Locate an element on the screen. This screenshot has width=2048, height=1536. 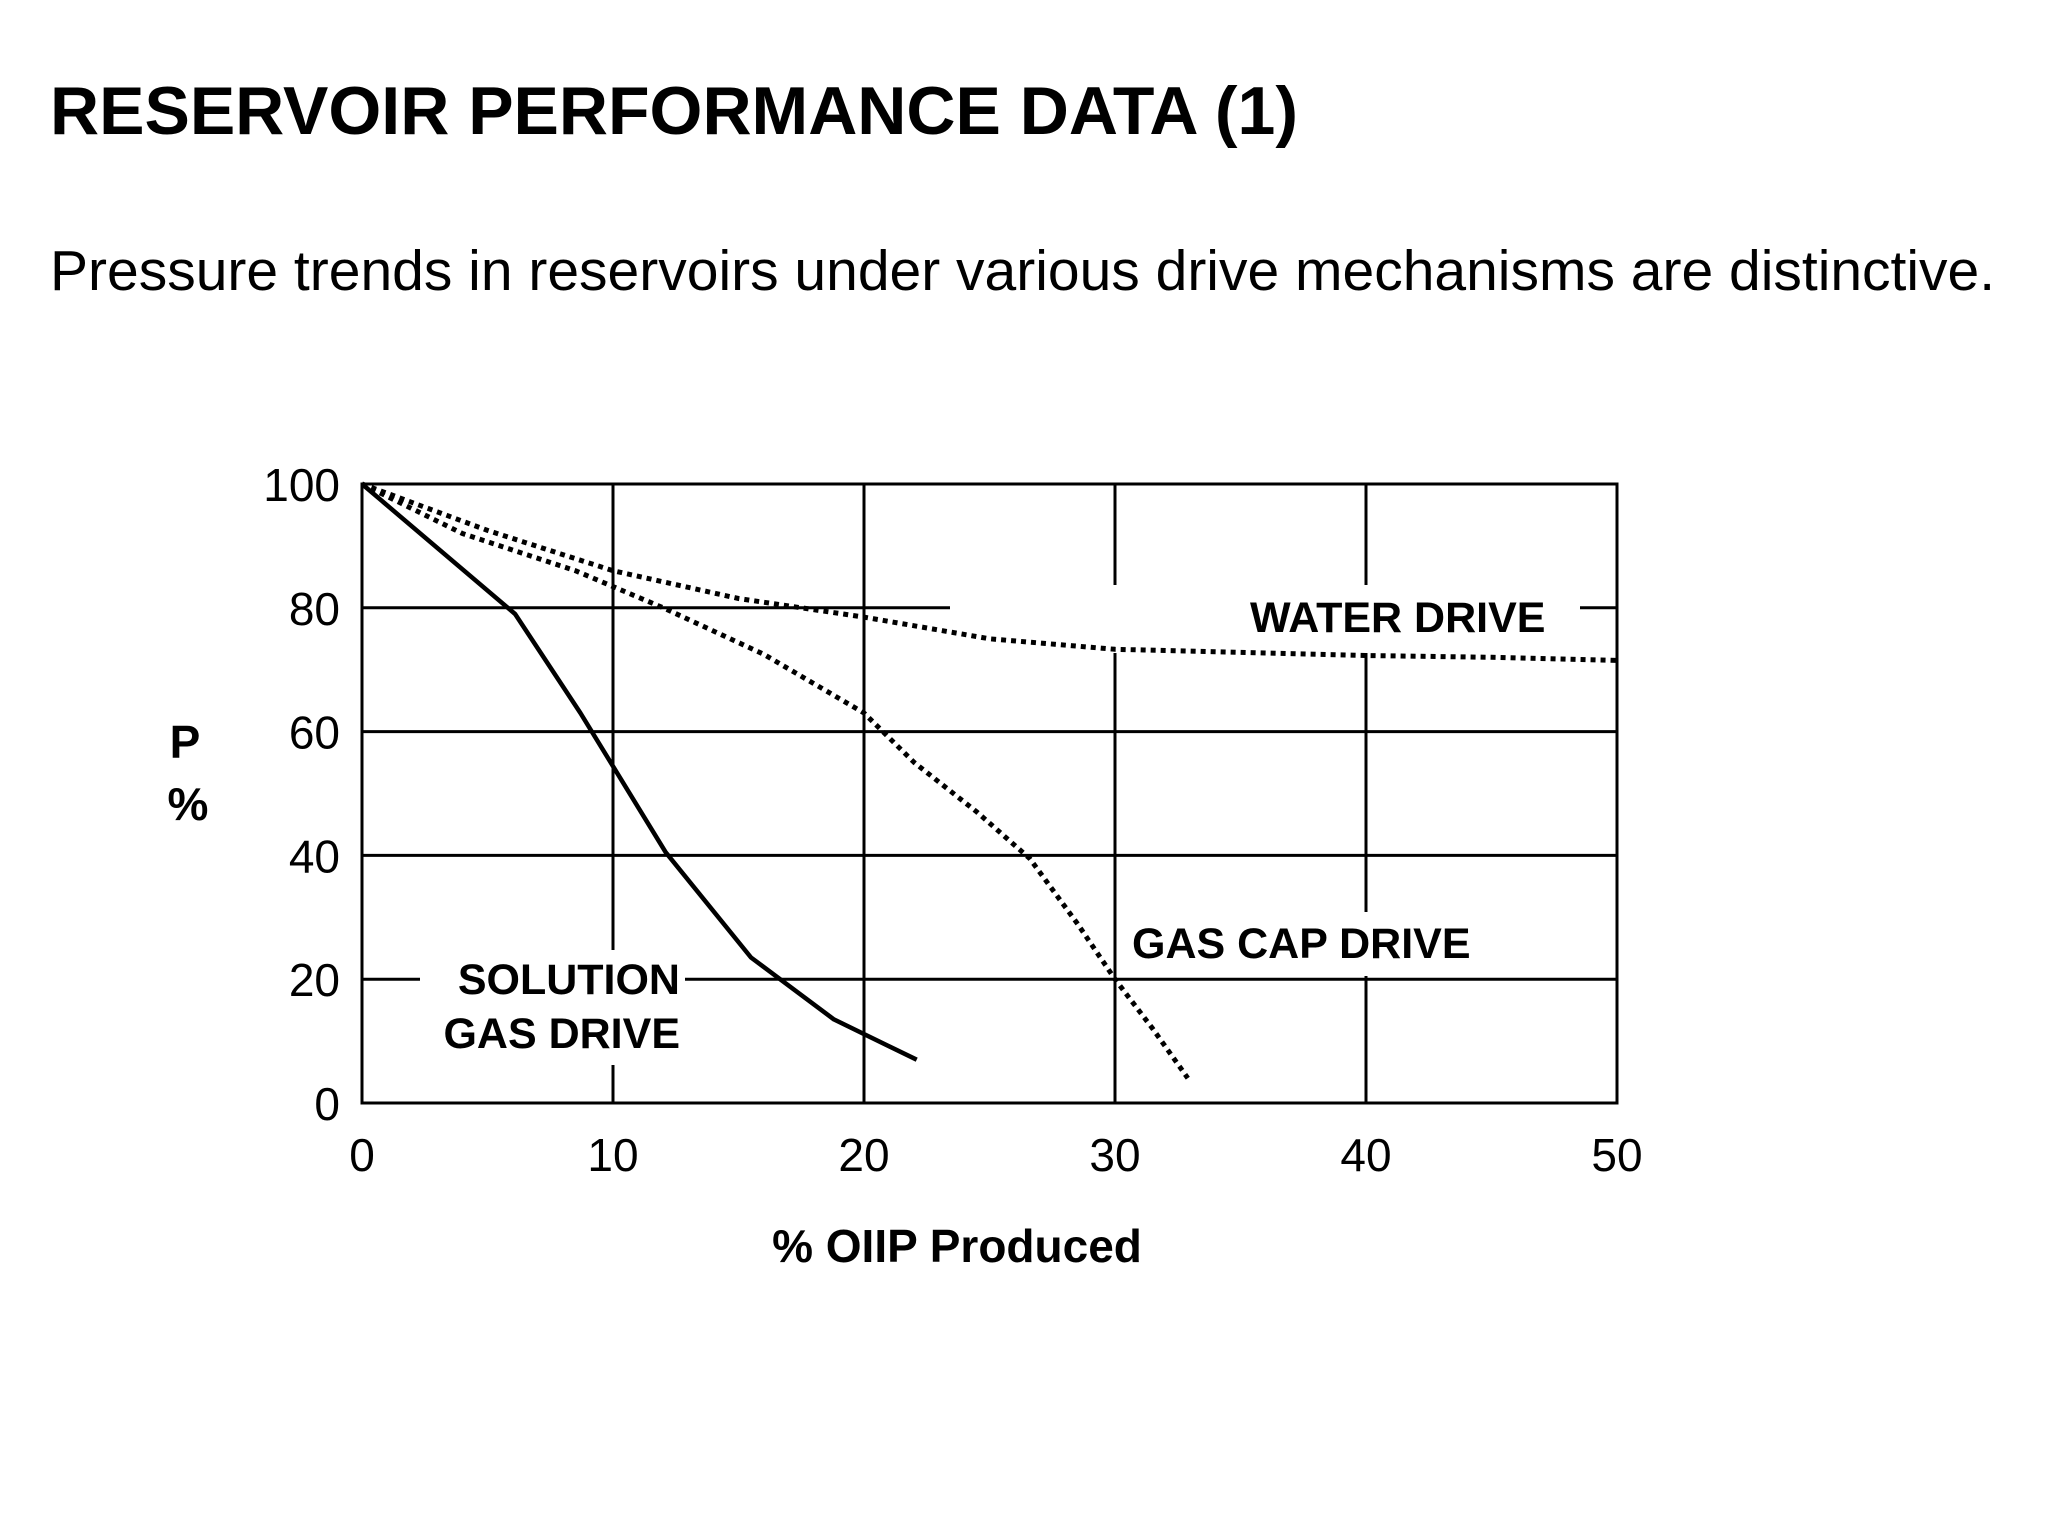
x-tick-label-40: 40 is located at coordinates (1365, 1155).